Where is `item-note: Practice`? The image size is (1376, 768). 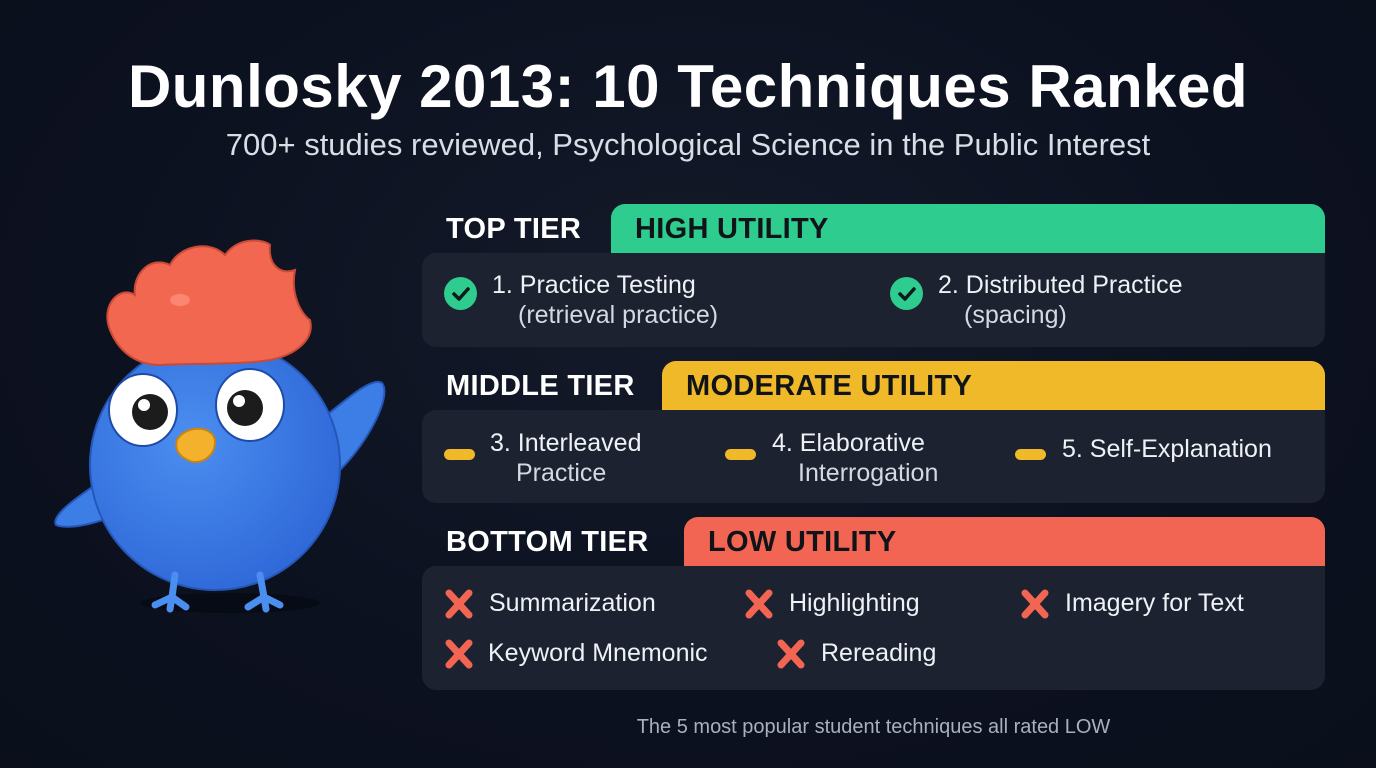 item-note: Practice is located at coordinates (561, 473).